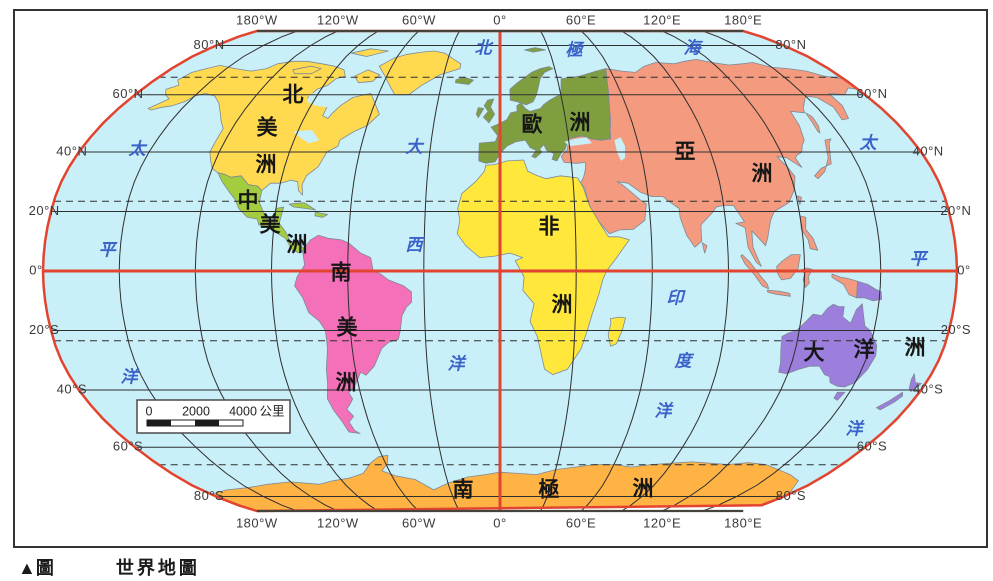  I want to click on ocean-label-arctic: 北, so click(485, 47).